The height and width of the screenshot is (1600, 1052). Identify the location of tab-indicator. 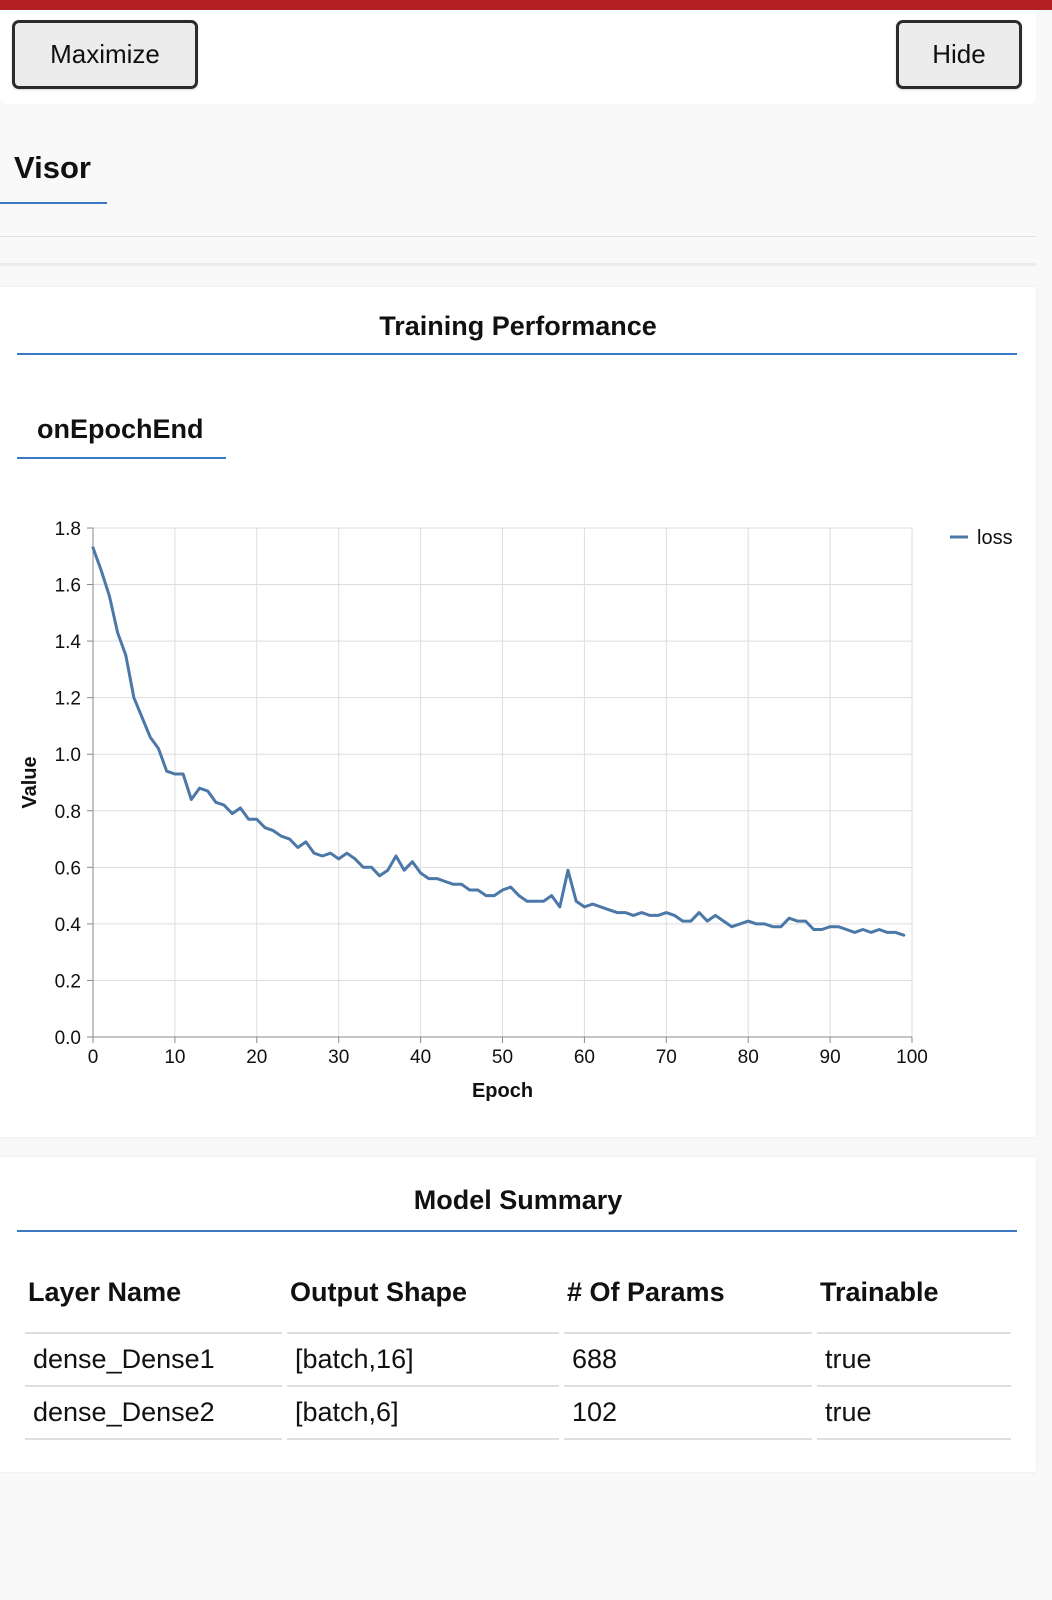
(121, 458).